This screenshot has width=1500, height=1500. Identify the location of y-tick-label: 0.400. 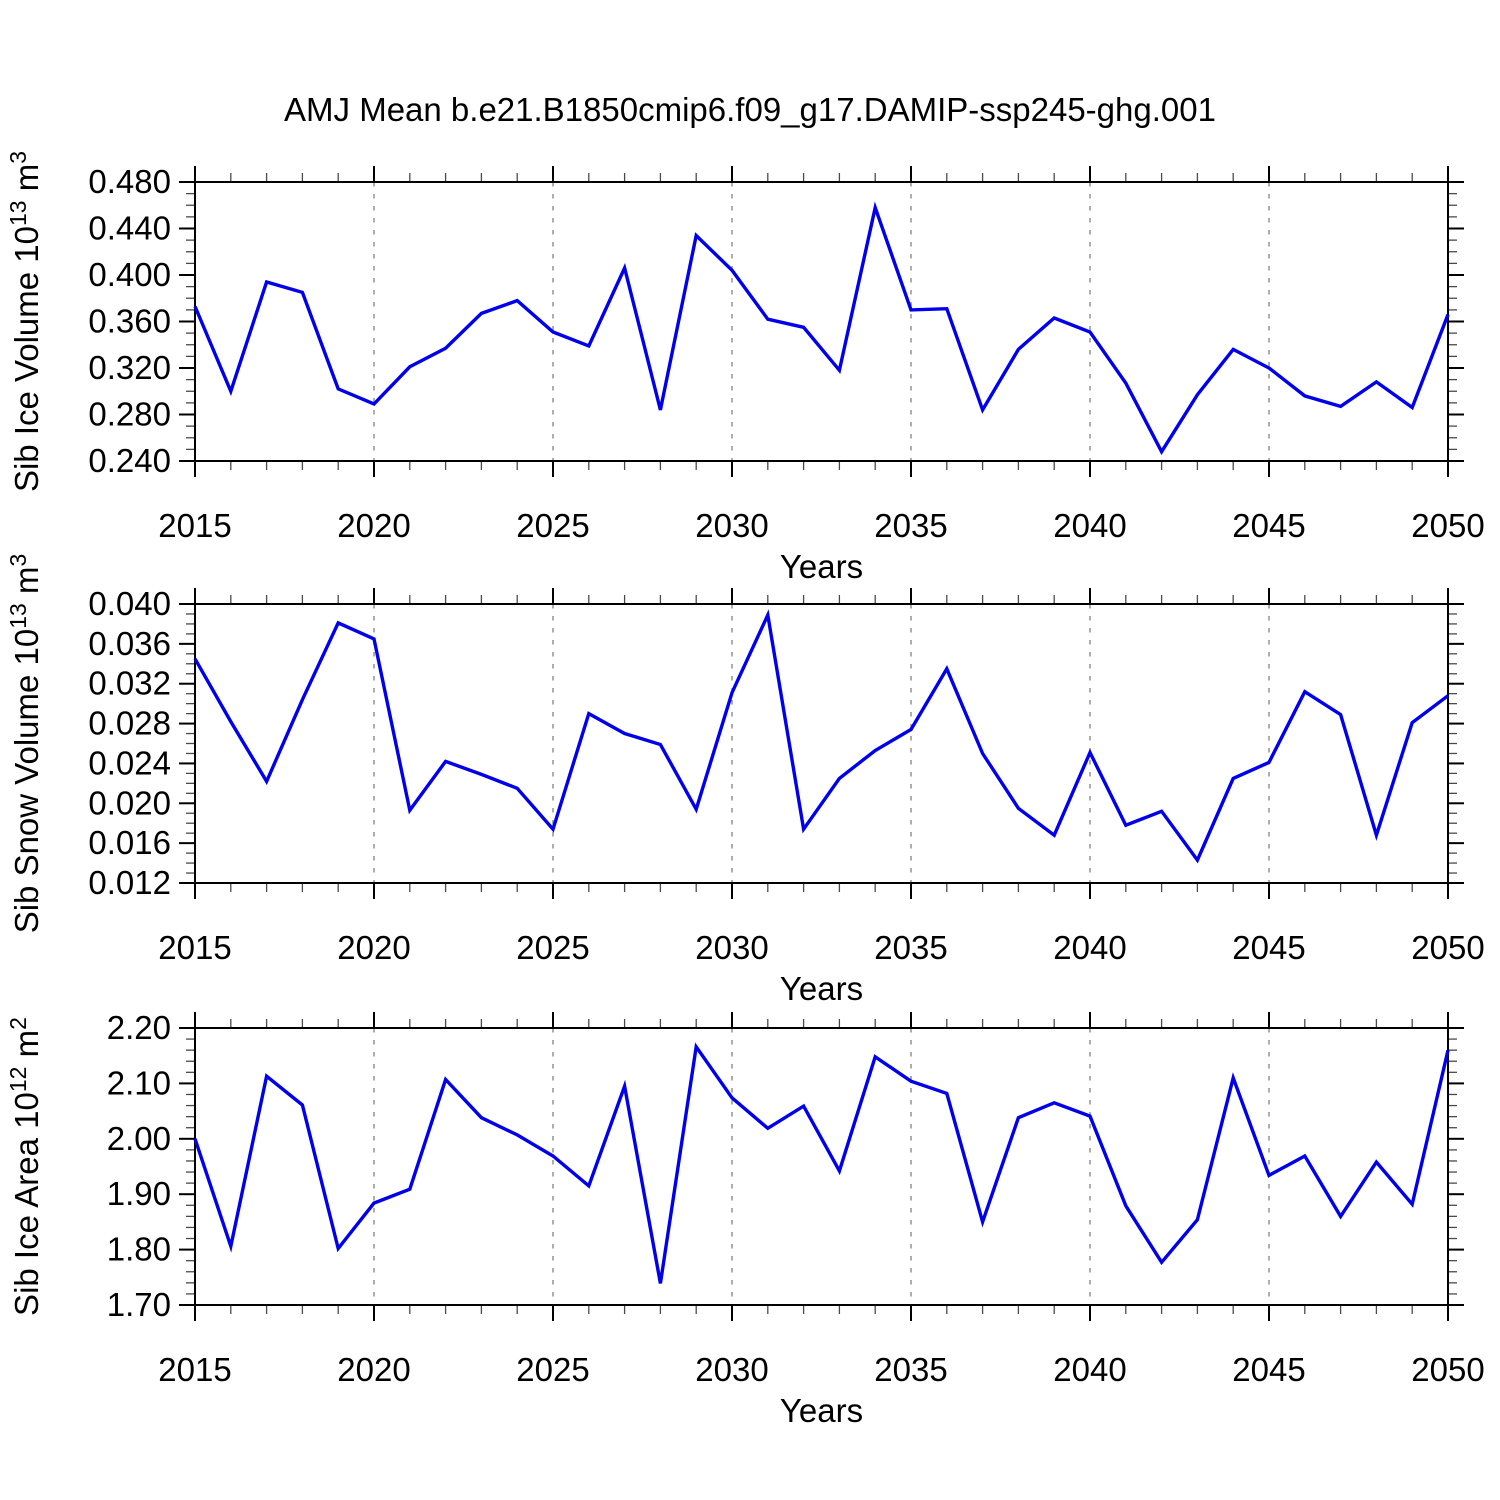
(129, 274).